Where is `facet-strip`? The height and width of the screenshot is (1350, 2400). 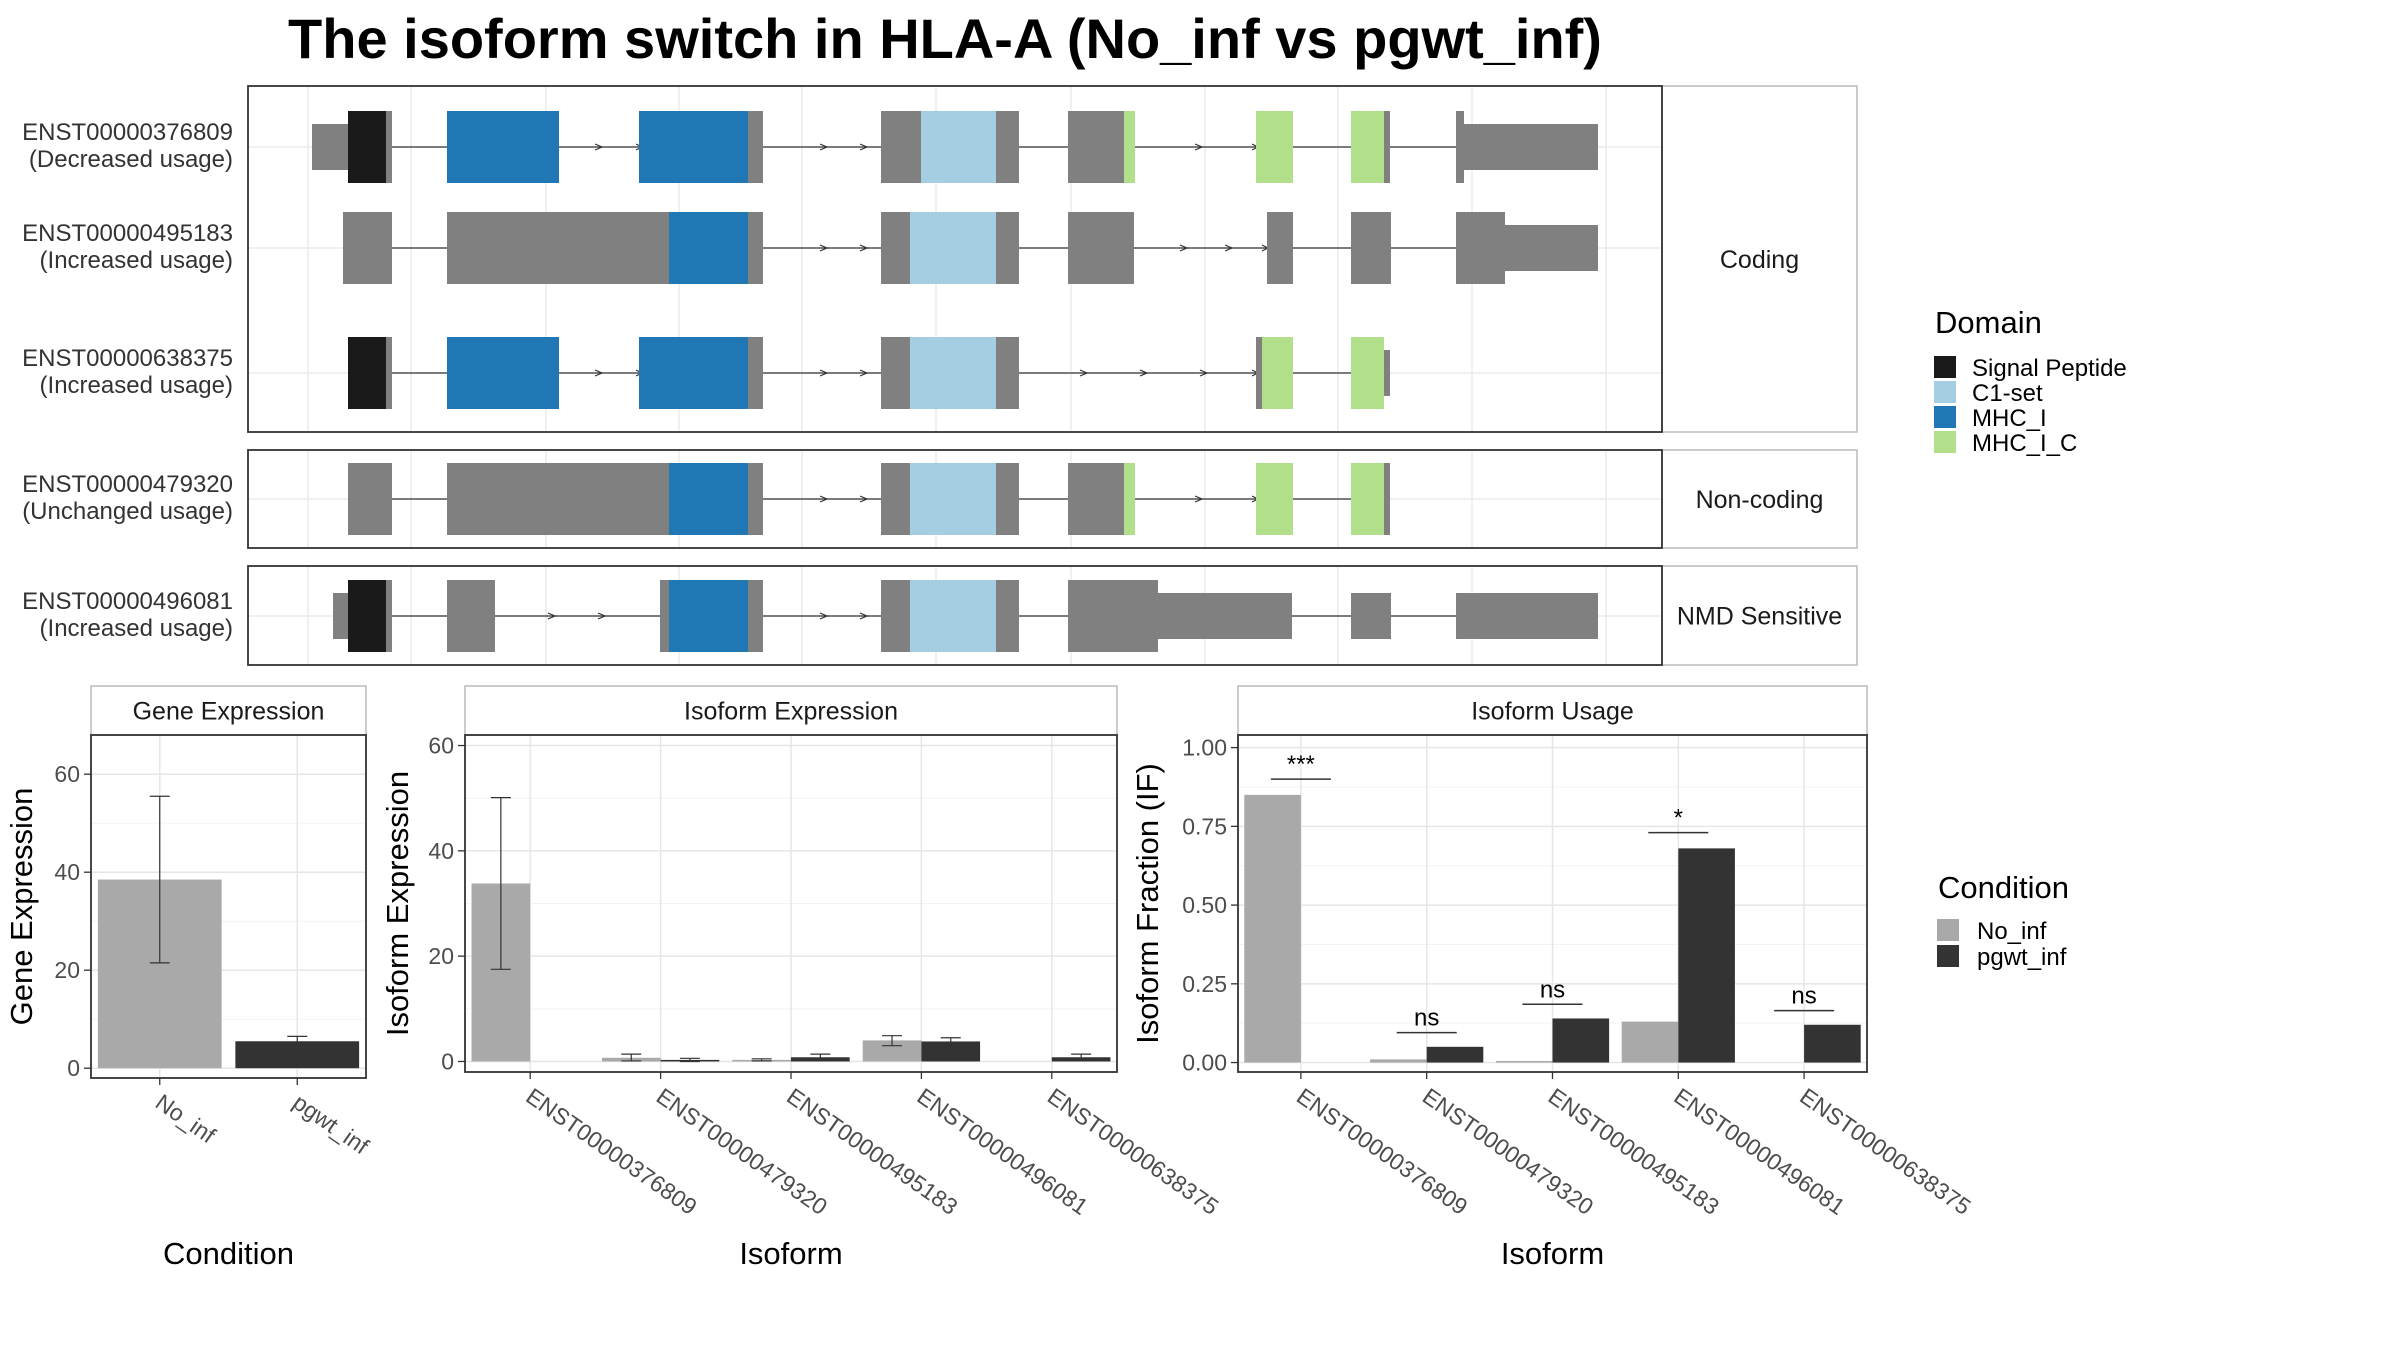
facet-strip is located at coordinates (1759, 259).